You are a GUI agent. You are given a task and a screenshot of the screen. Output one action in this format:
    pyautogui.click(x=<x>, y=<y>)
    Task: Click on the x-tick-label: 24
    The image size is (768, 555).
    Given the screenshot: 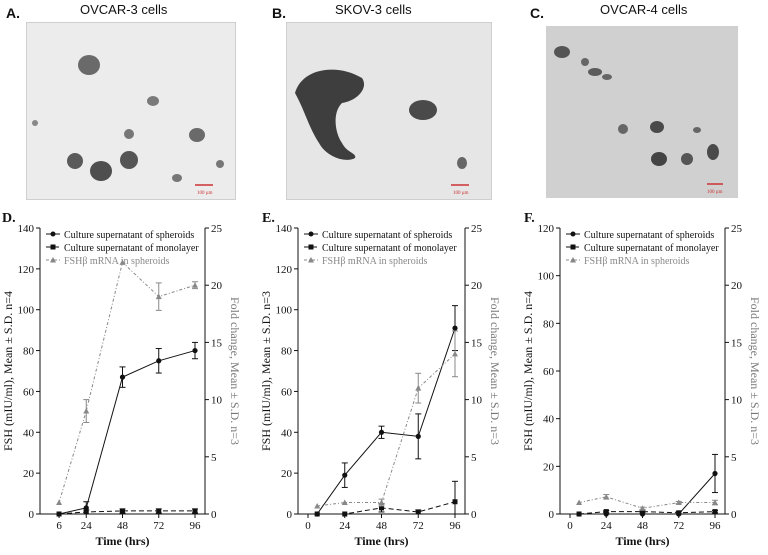 What is the action you would take?
    pyautogui.click(x=607, y=526)
    